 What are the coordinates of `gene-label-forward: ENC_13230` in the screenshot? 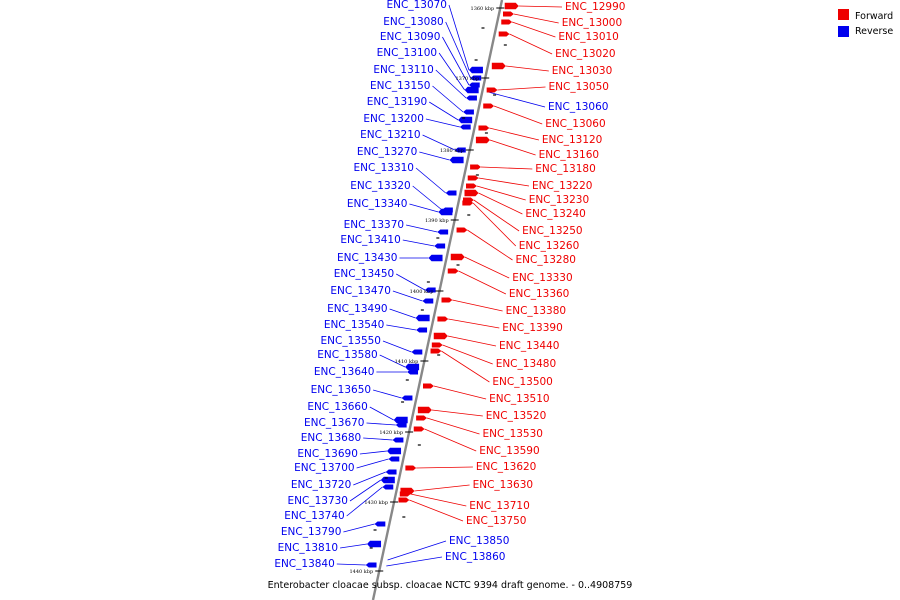 It's located at (559, 200).